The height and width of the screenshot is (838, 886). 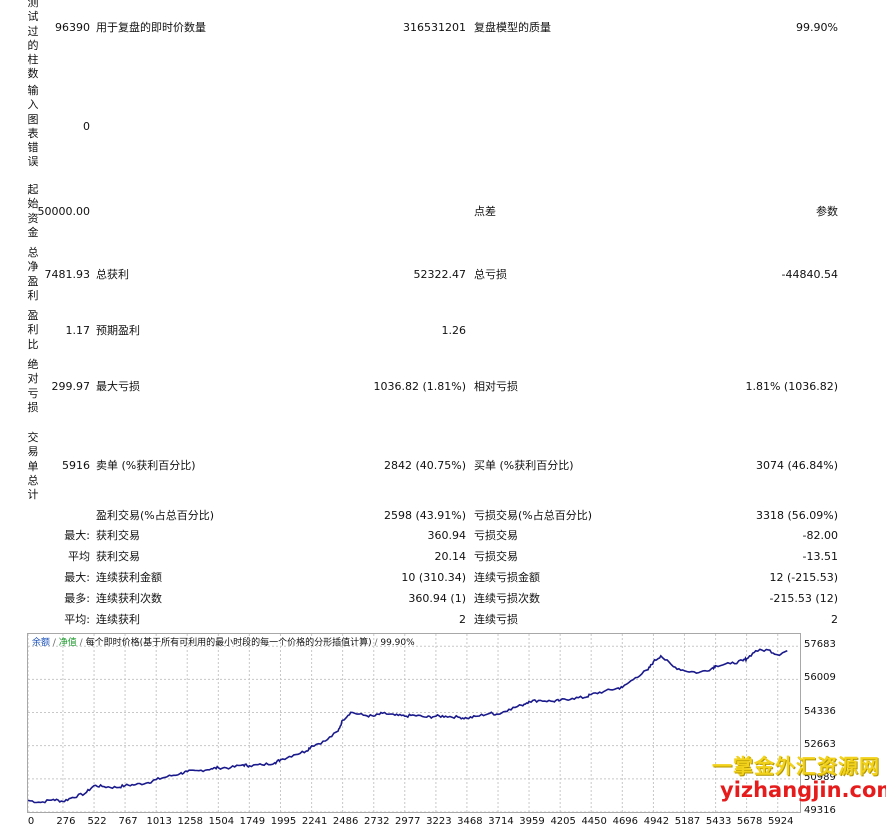 I want to click on x-tick-label: 3468, so click(x=470, y=821).